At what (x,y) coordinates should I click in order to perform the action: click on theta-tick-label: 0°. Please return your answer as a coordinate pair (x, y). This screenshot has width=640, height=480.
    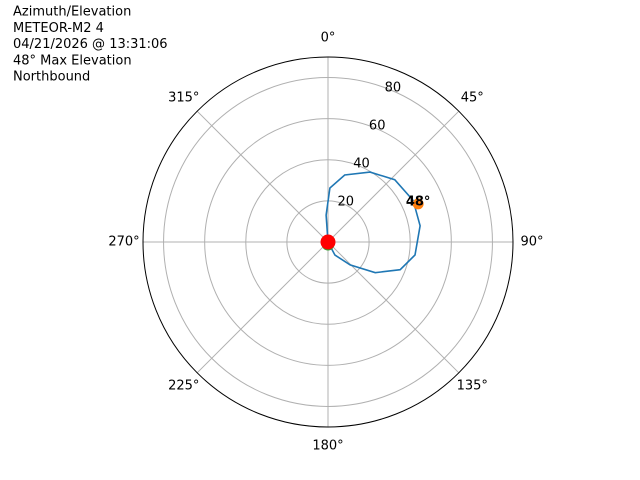
    Looking at the image, I should click on (328, 38).